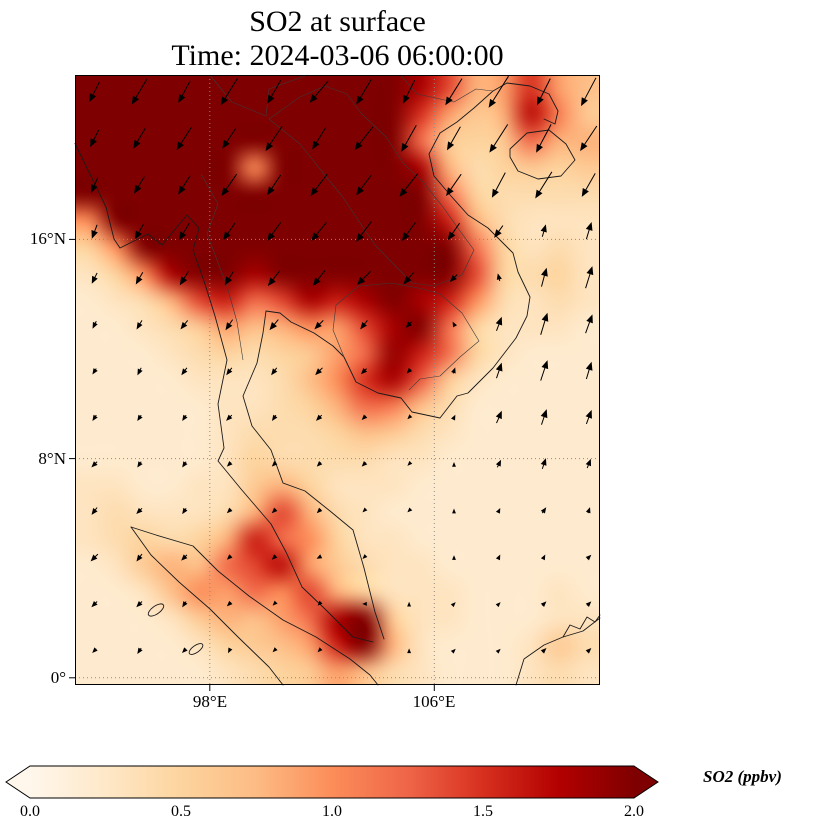 Image resolution: width=813 pixels, height=836 pixels. What do you see at coordinates (332, 811) in the screenshot?
I see `colorbar-tick-10: 1.0` at bounding box center [332, 811].